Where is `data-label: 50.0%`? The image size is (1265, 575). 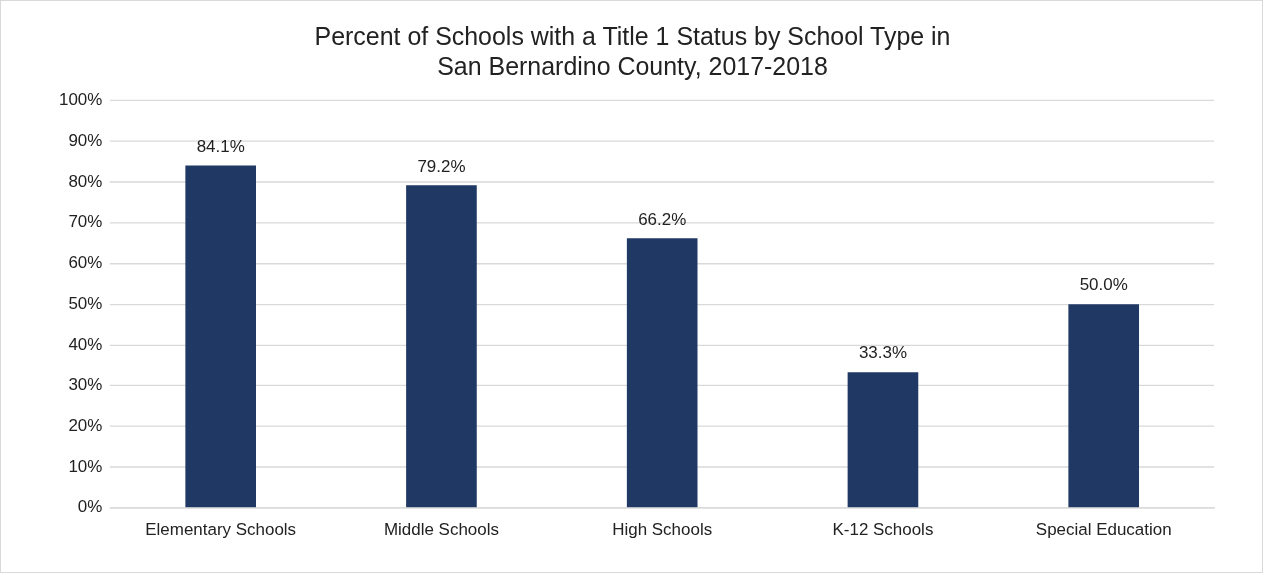 data-label: 50.0% is located at coordinates (1103, 285).